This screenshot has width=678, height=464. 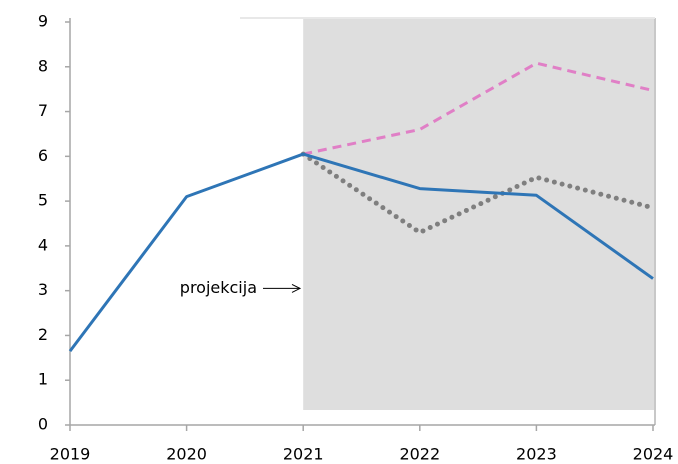 I want to click on y-tick-label: 3, so click(x=43, y=289).